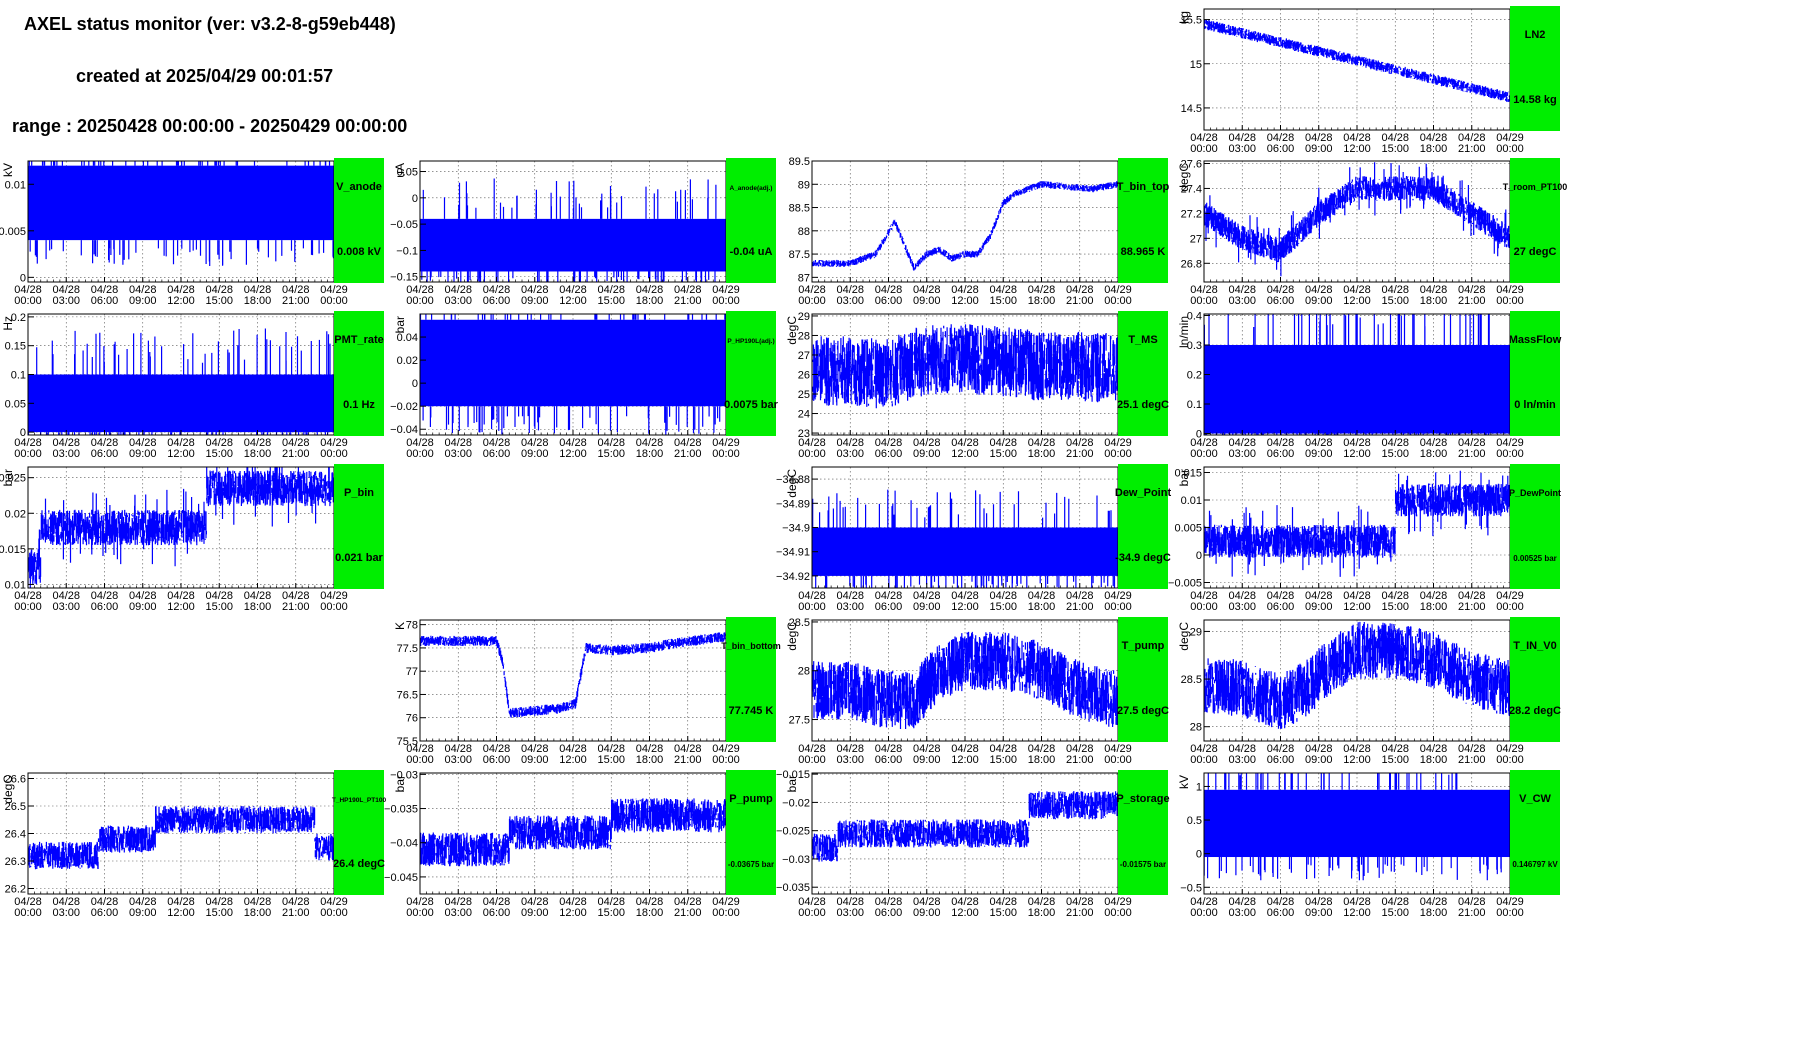  What do you see at coordinates (15, 862) in the screenshot?
I see `y-tick-label: 26.3` at bounding box center [15, 862].